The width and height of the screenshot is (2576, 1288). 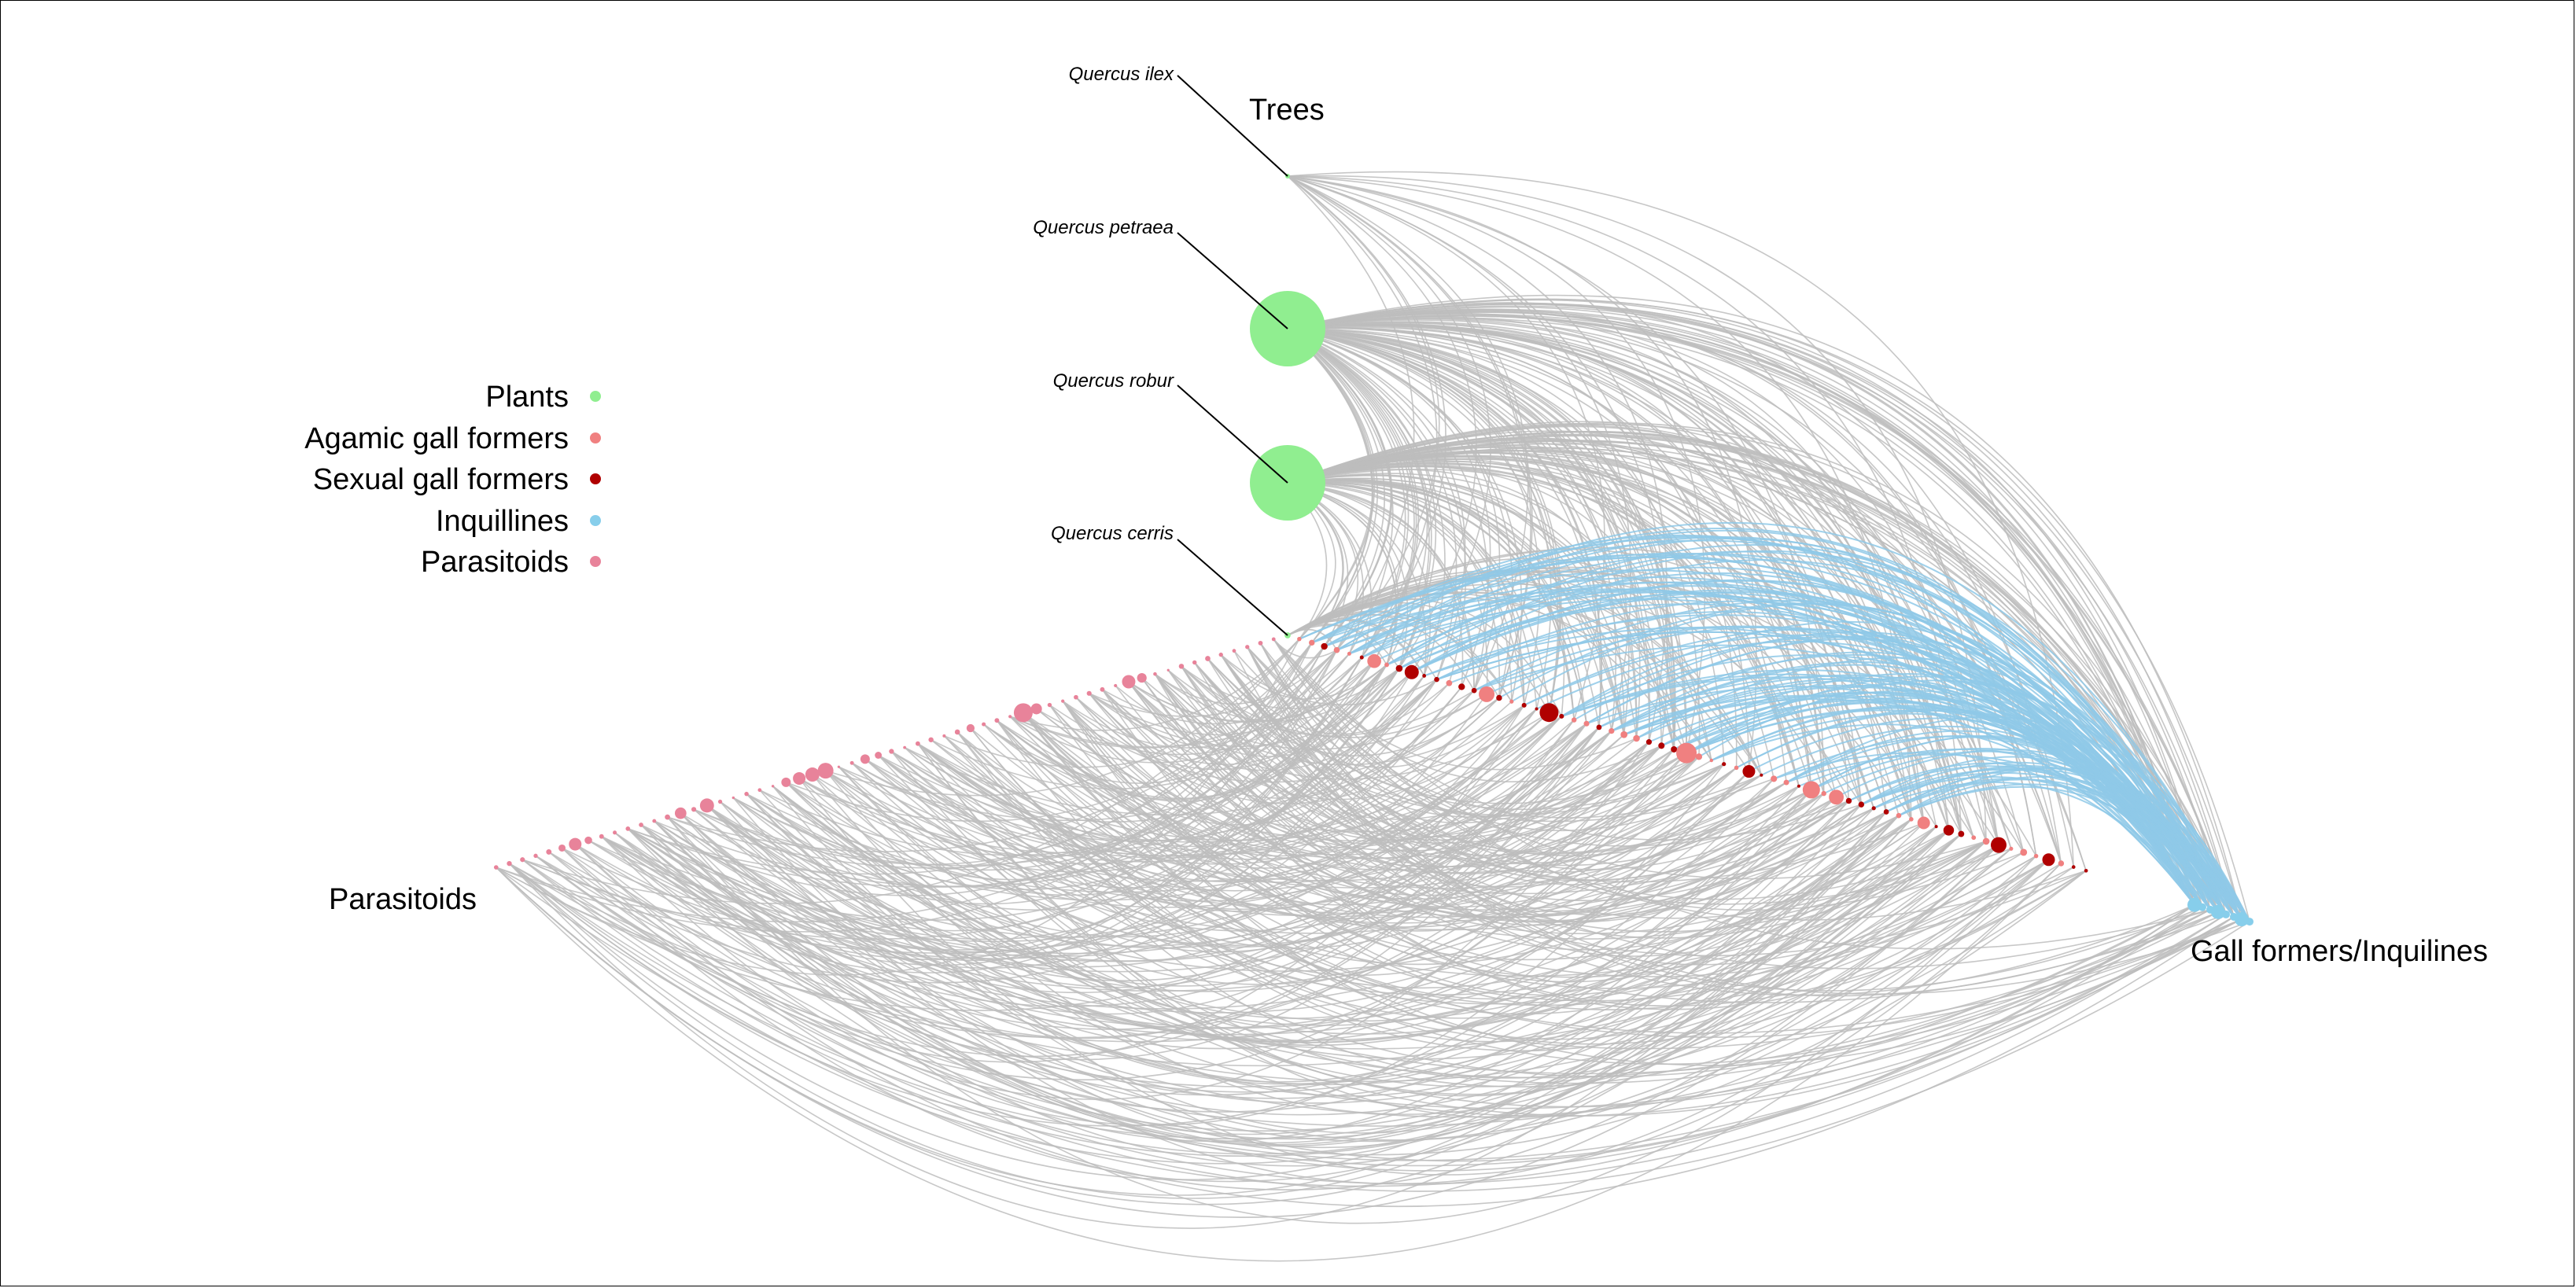 What do you see at coordinates (1103, 227) in the screenshot?
I see `tree-name: Quercus petraea` at bounding box center [1103, 227].